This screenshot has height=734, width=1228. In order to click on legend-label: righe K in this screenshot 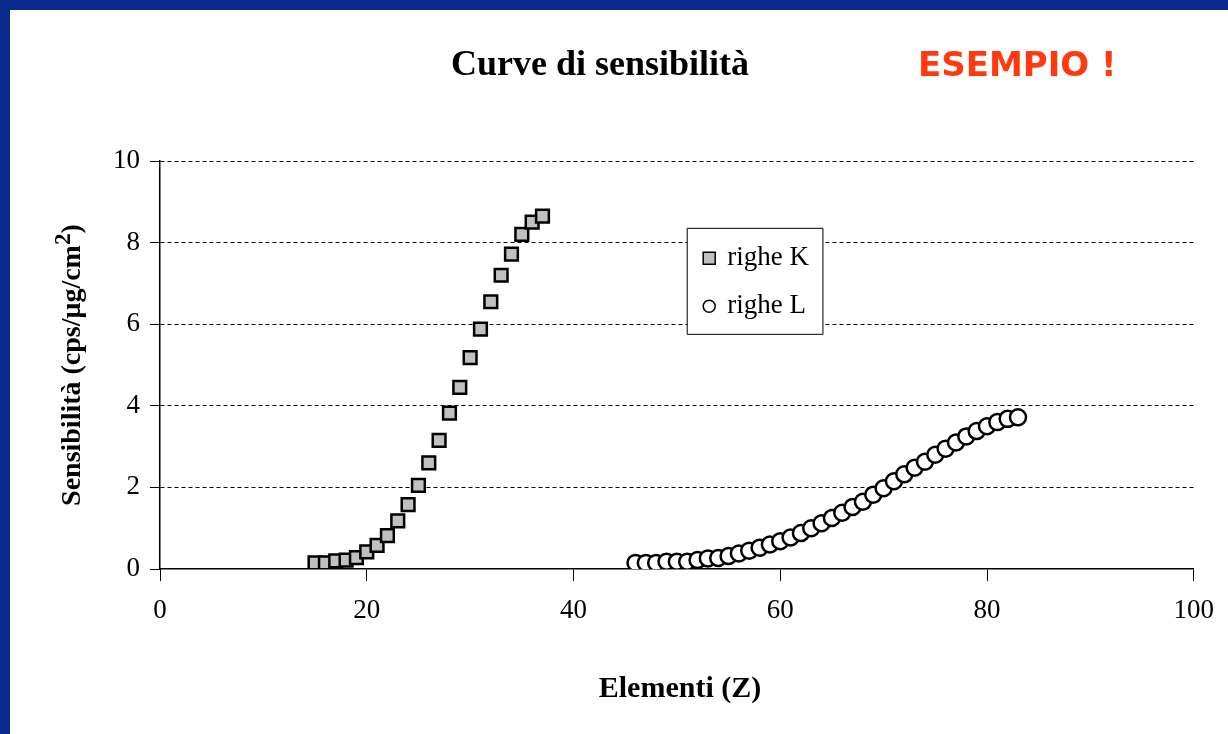, I will do `click(768, 256)`.